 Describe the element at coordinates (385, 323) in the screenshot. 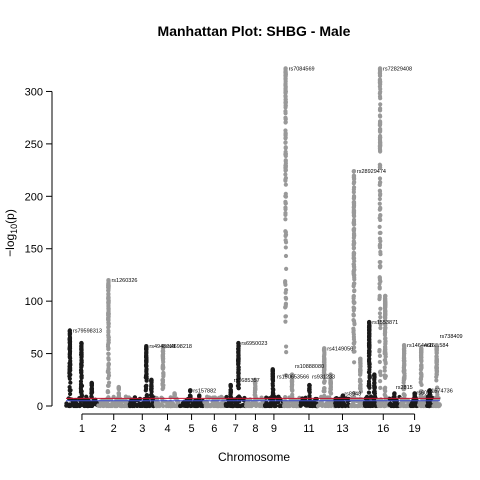

I see `snp-annotation: rs1553871` at that location.